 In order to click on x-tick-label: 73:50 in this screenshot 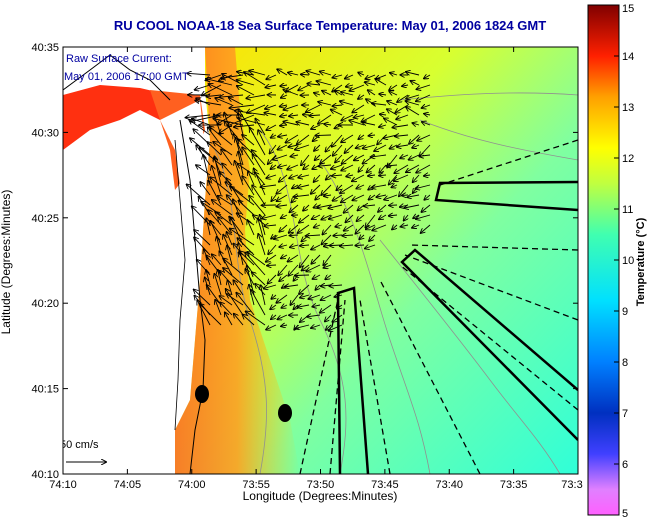, I will do `click(321, 485)`.